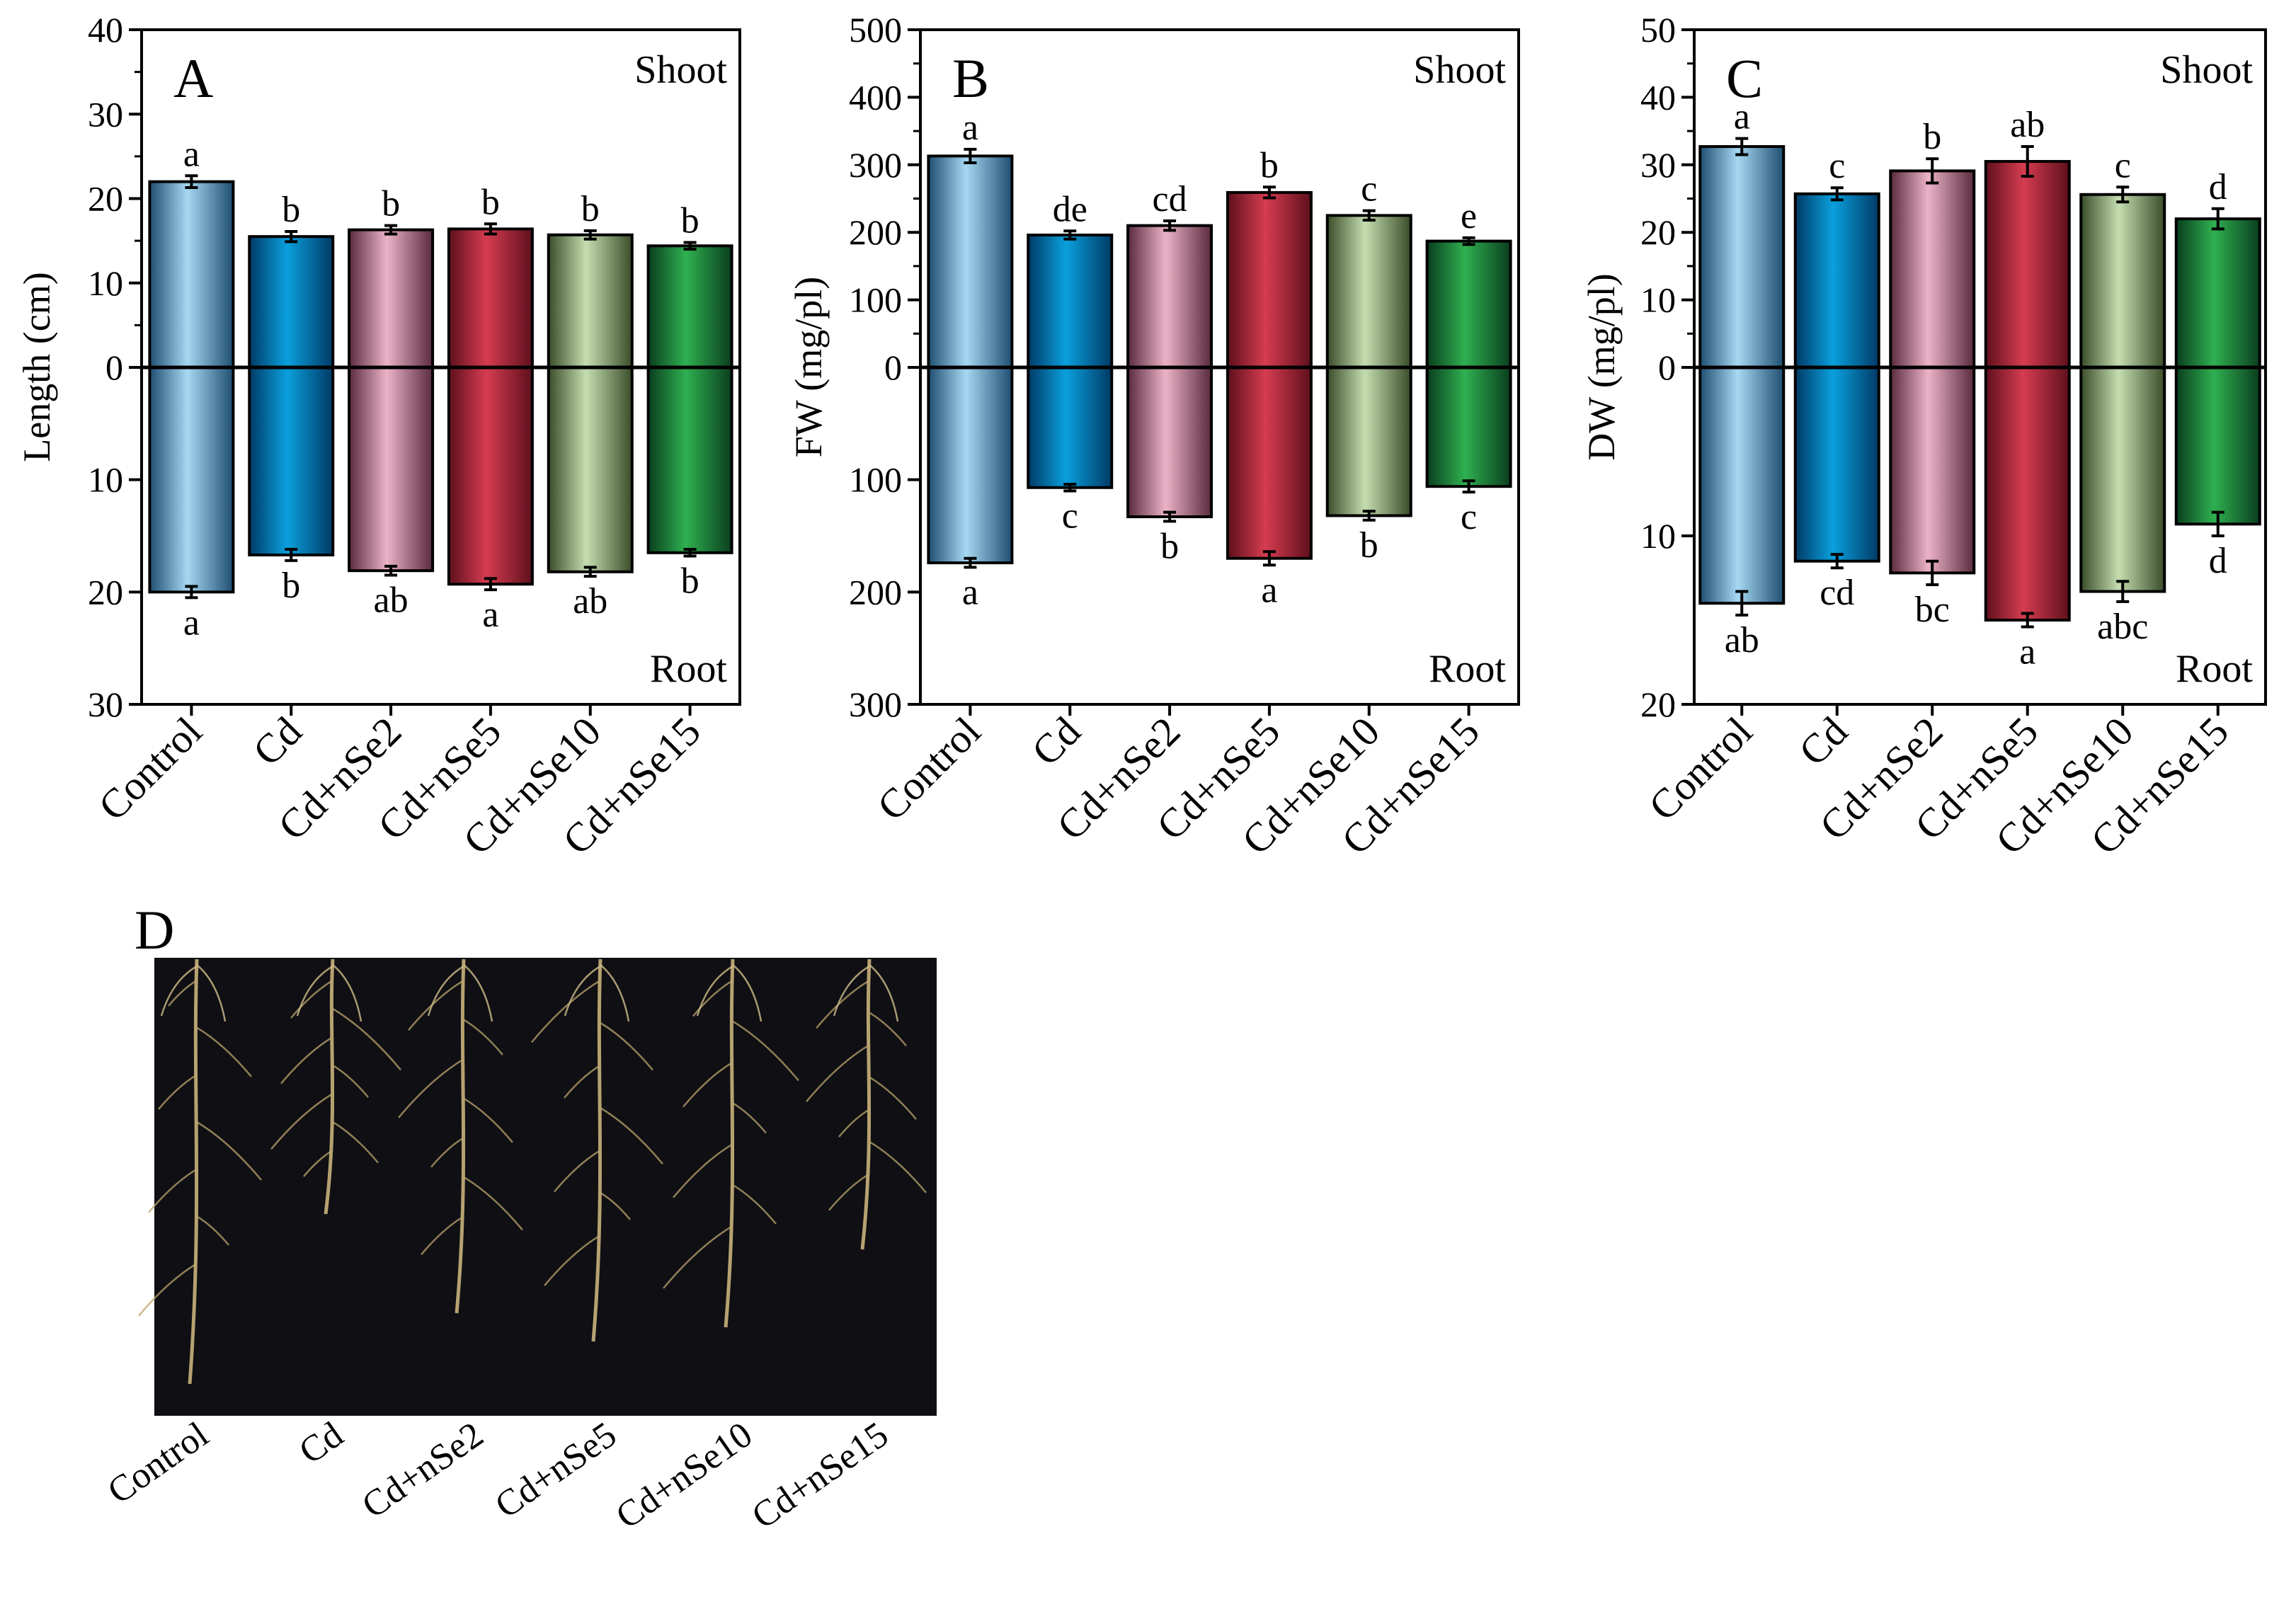 The image size is (2296, 1597). I want to click on shoot-significance-letter: d, so click(2218, 187).